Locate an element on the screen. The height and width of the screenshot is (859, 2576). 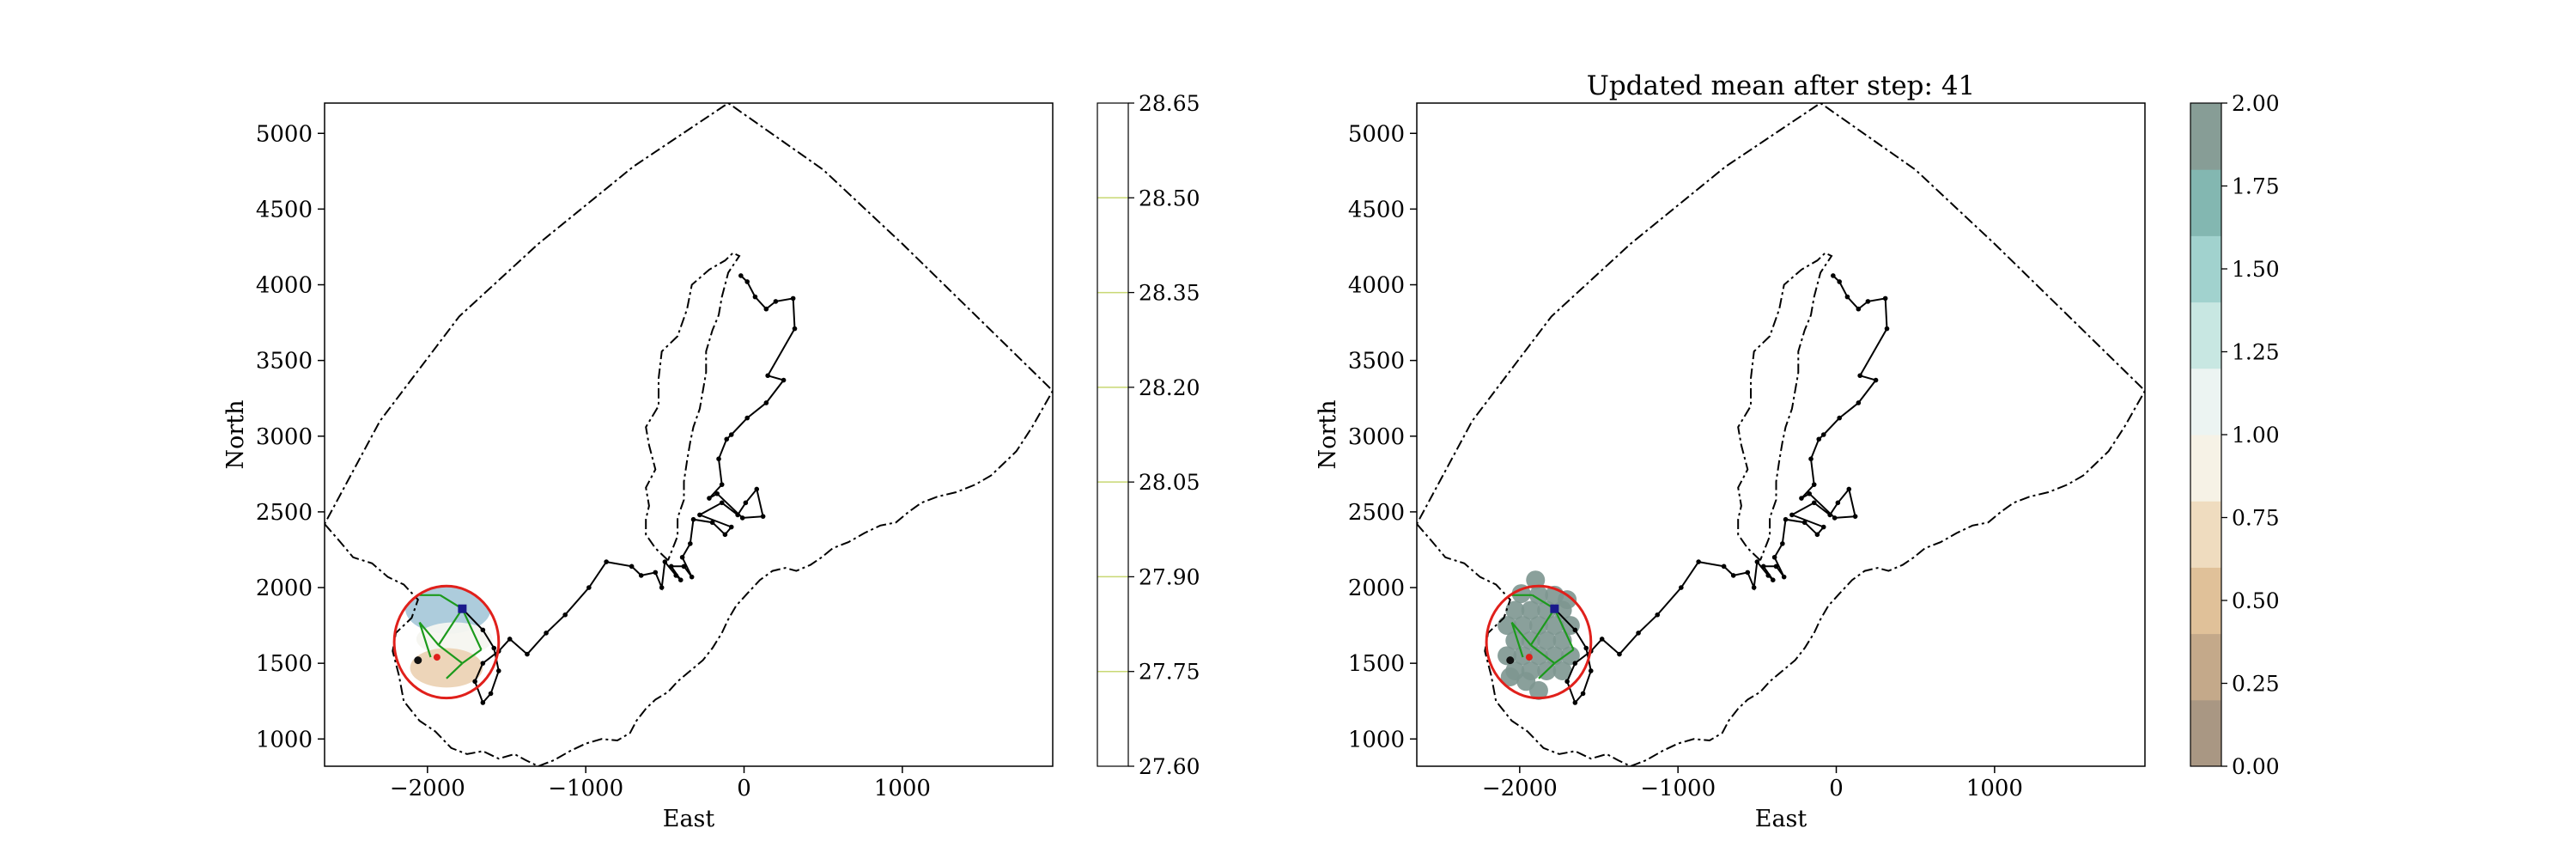
trajectory-path is located at coordinates (629, 490).